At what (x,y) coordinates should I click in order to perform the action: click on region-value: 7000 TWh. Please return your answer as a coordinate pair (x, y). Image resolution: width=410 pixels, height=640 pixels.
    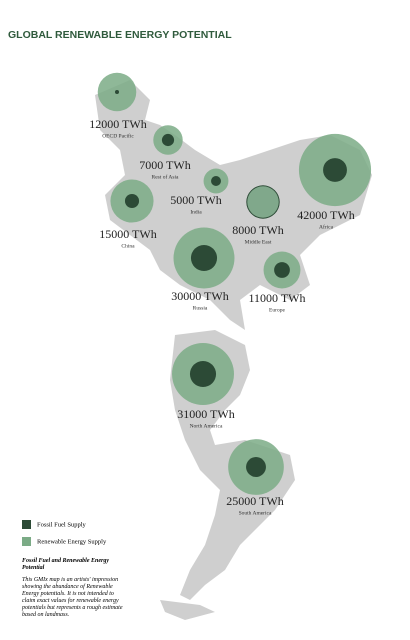
    Looking at the image, I should click on (164, 165).